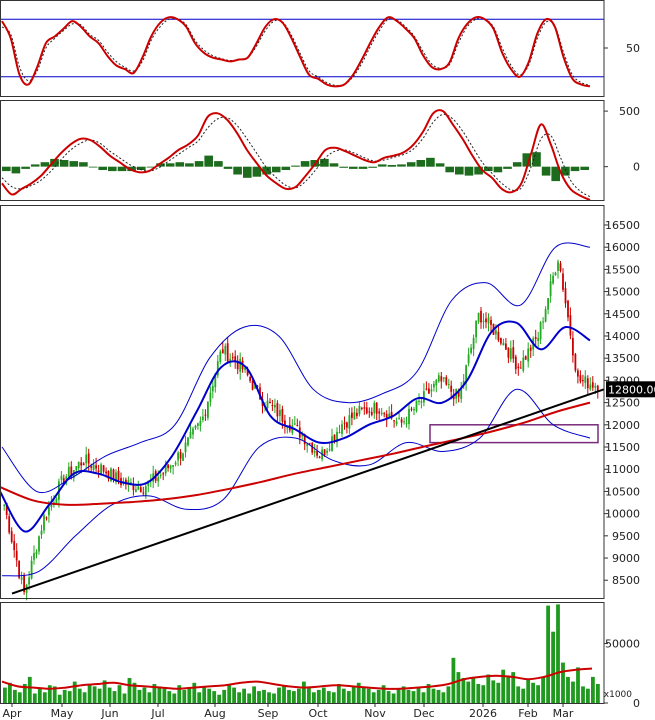  What do you see at coordinates (630, 389) in the screenshot?
I see `last-price-tag` at bounding box center [630, 389].